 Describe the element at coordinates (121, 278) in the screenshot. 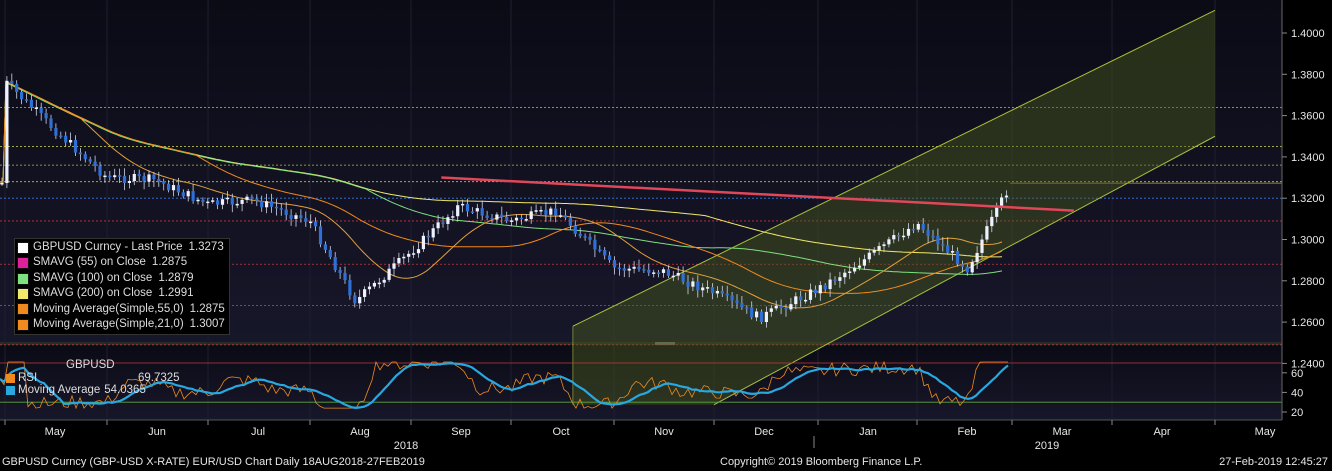

I see `legend-entry: SMAVG (100) on Close 1.2879` at that location.